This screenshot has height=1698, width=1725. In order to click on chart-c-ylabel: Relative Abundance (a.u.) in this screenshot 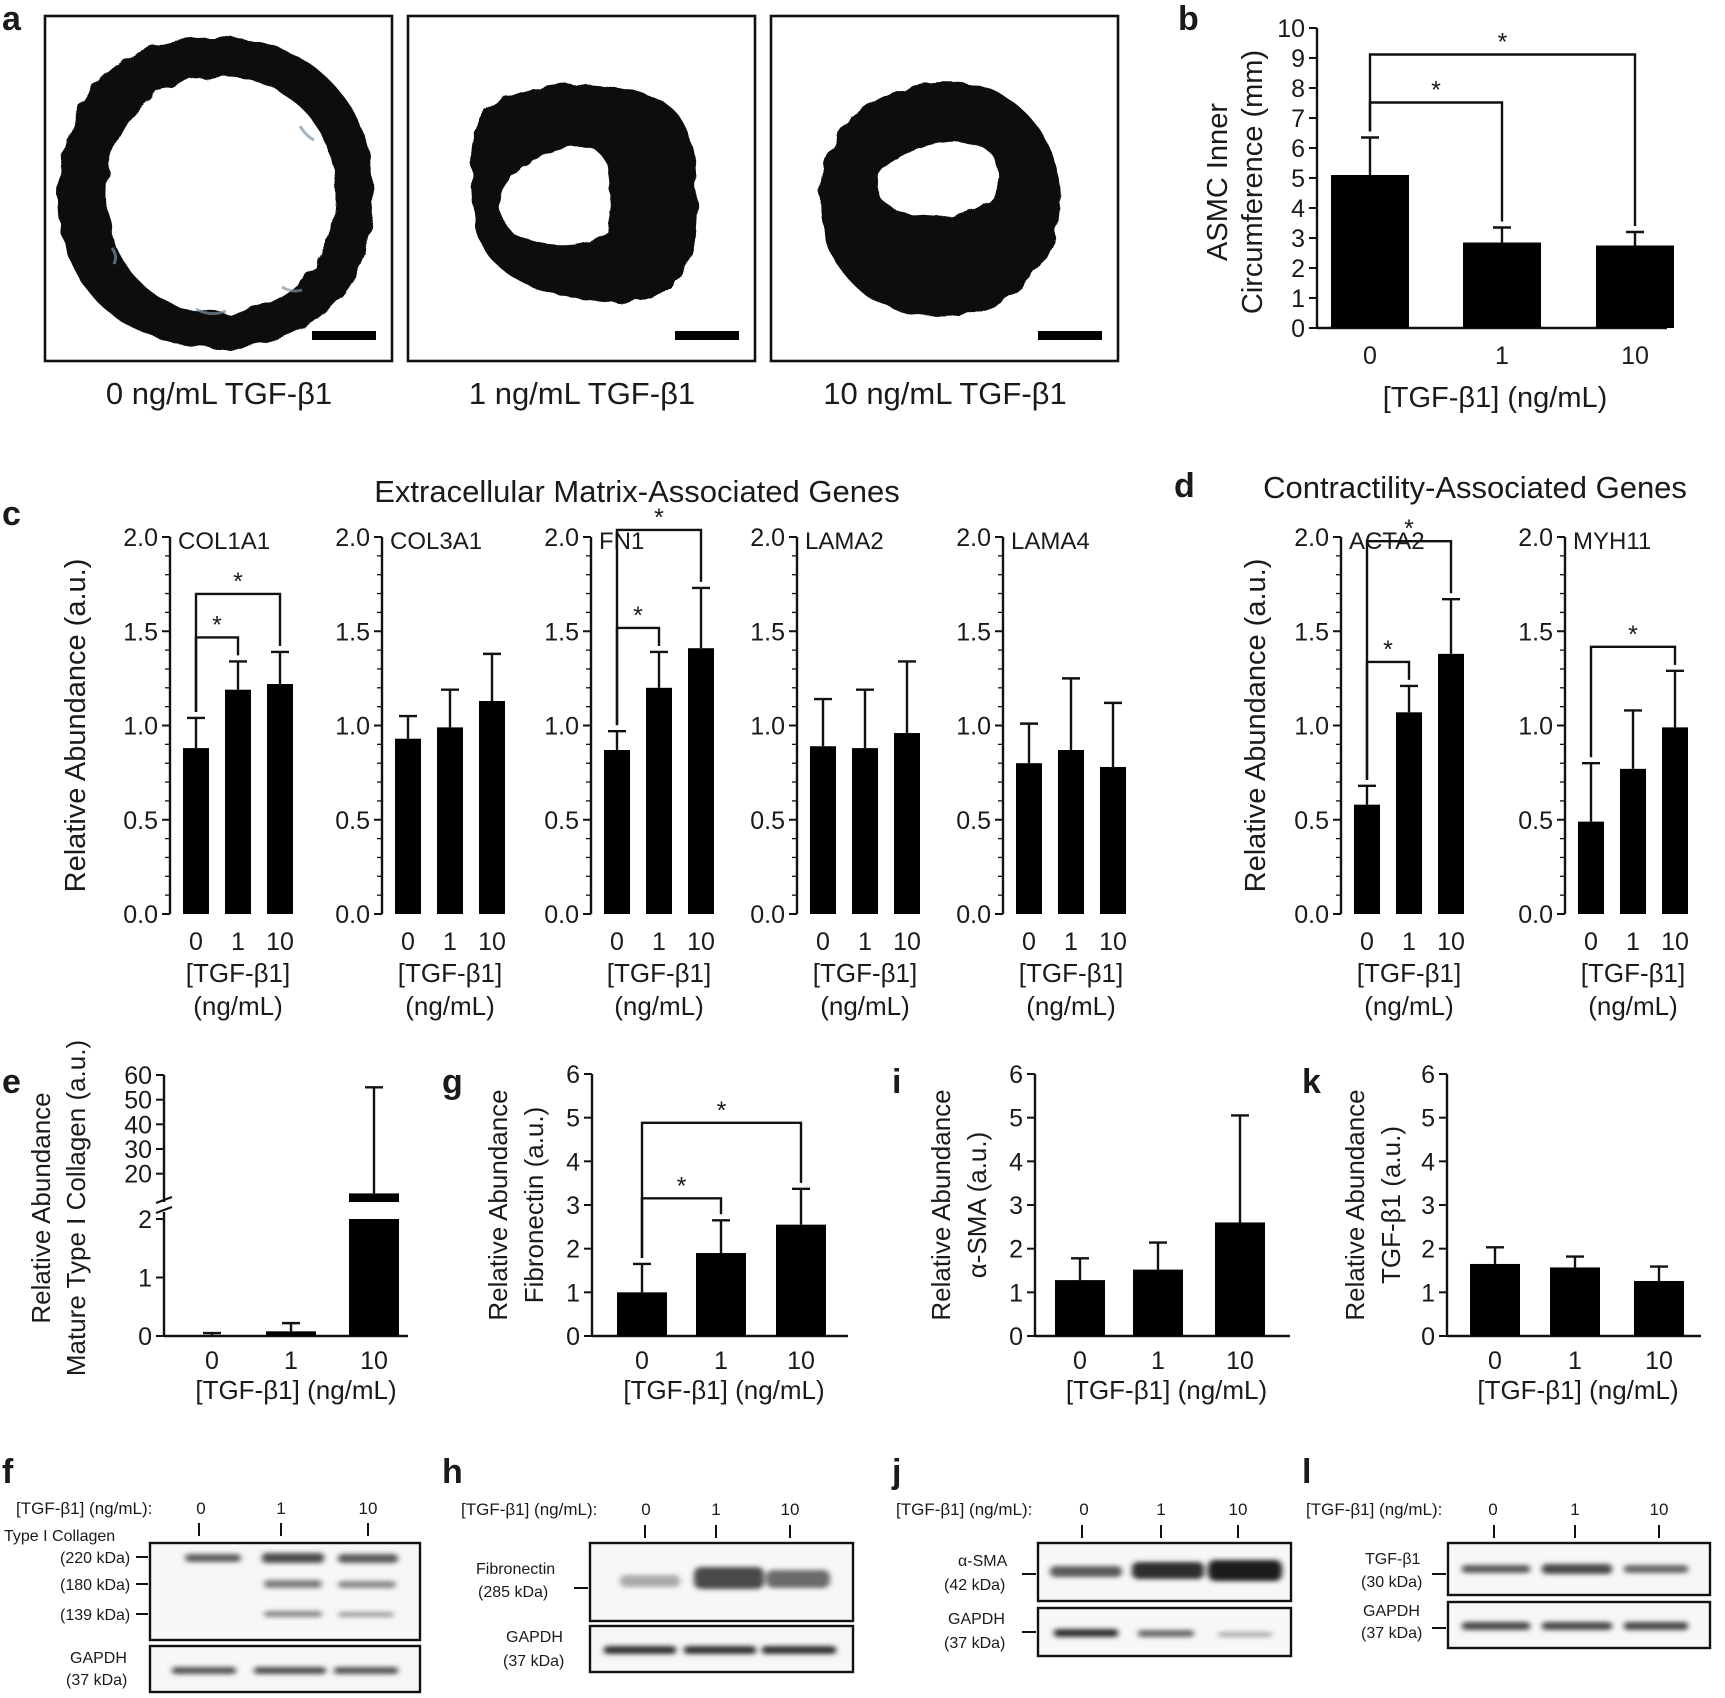, I will do `click(76, 726)`.